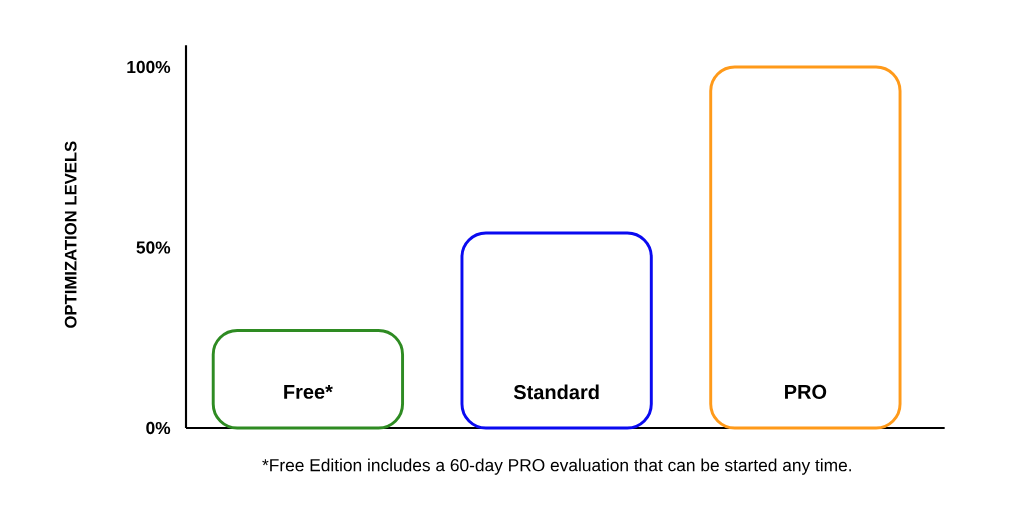  I want to click on y-tick-label: 100%, so click(149, 67).